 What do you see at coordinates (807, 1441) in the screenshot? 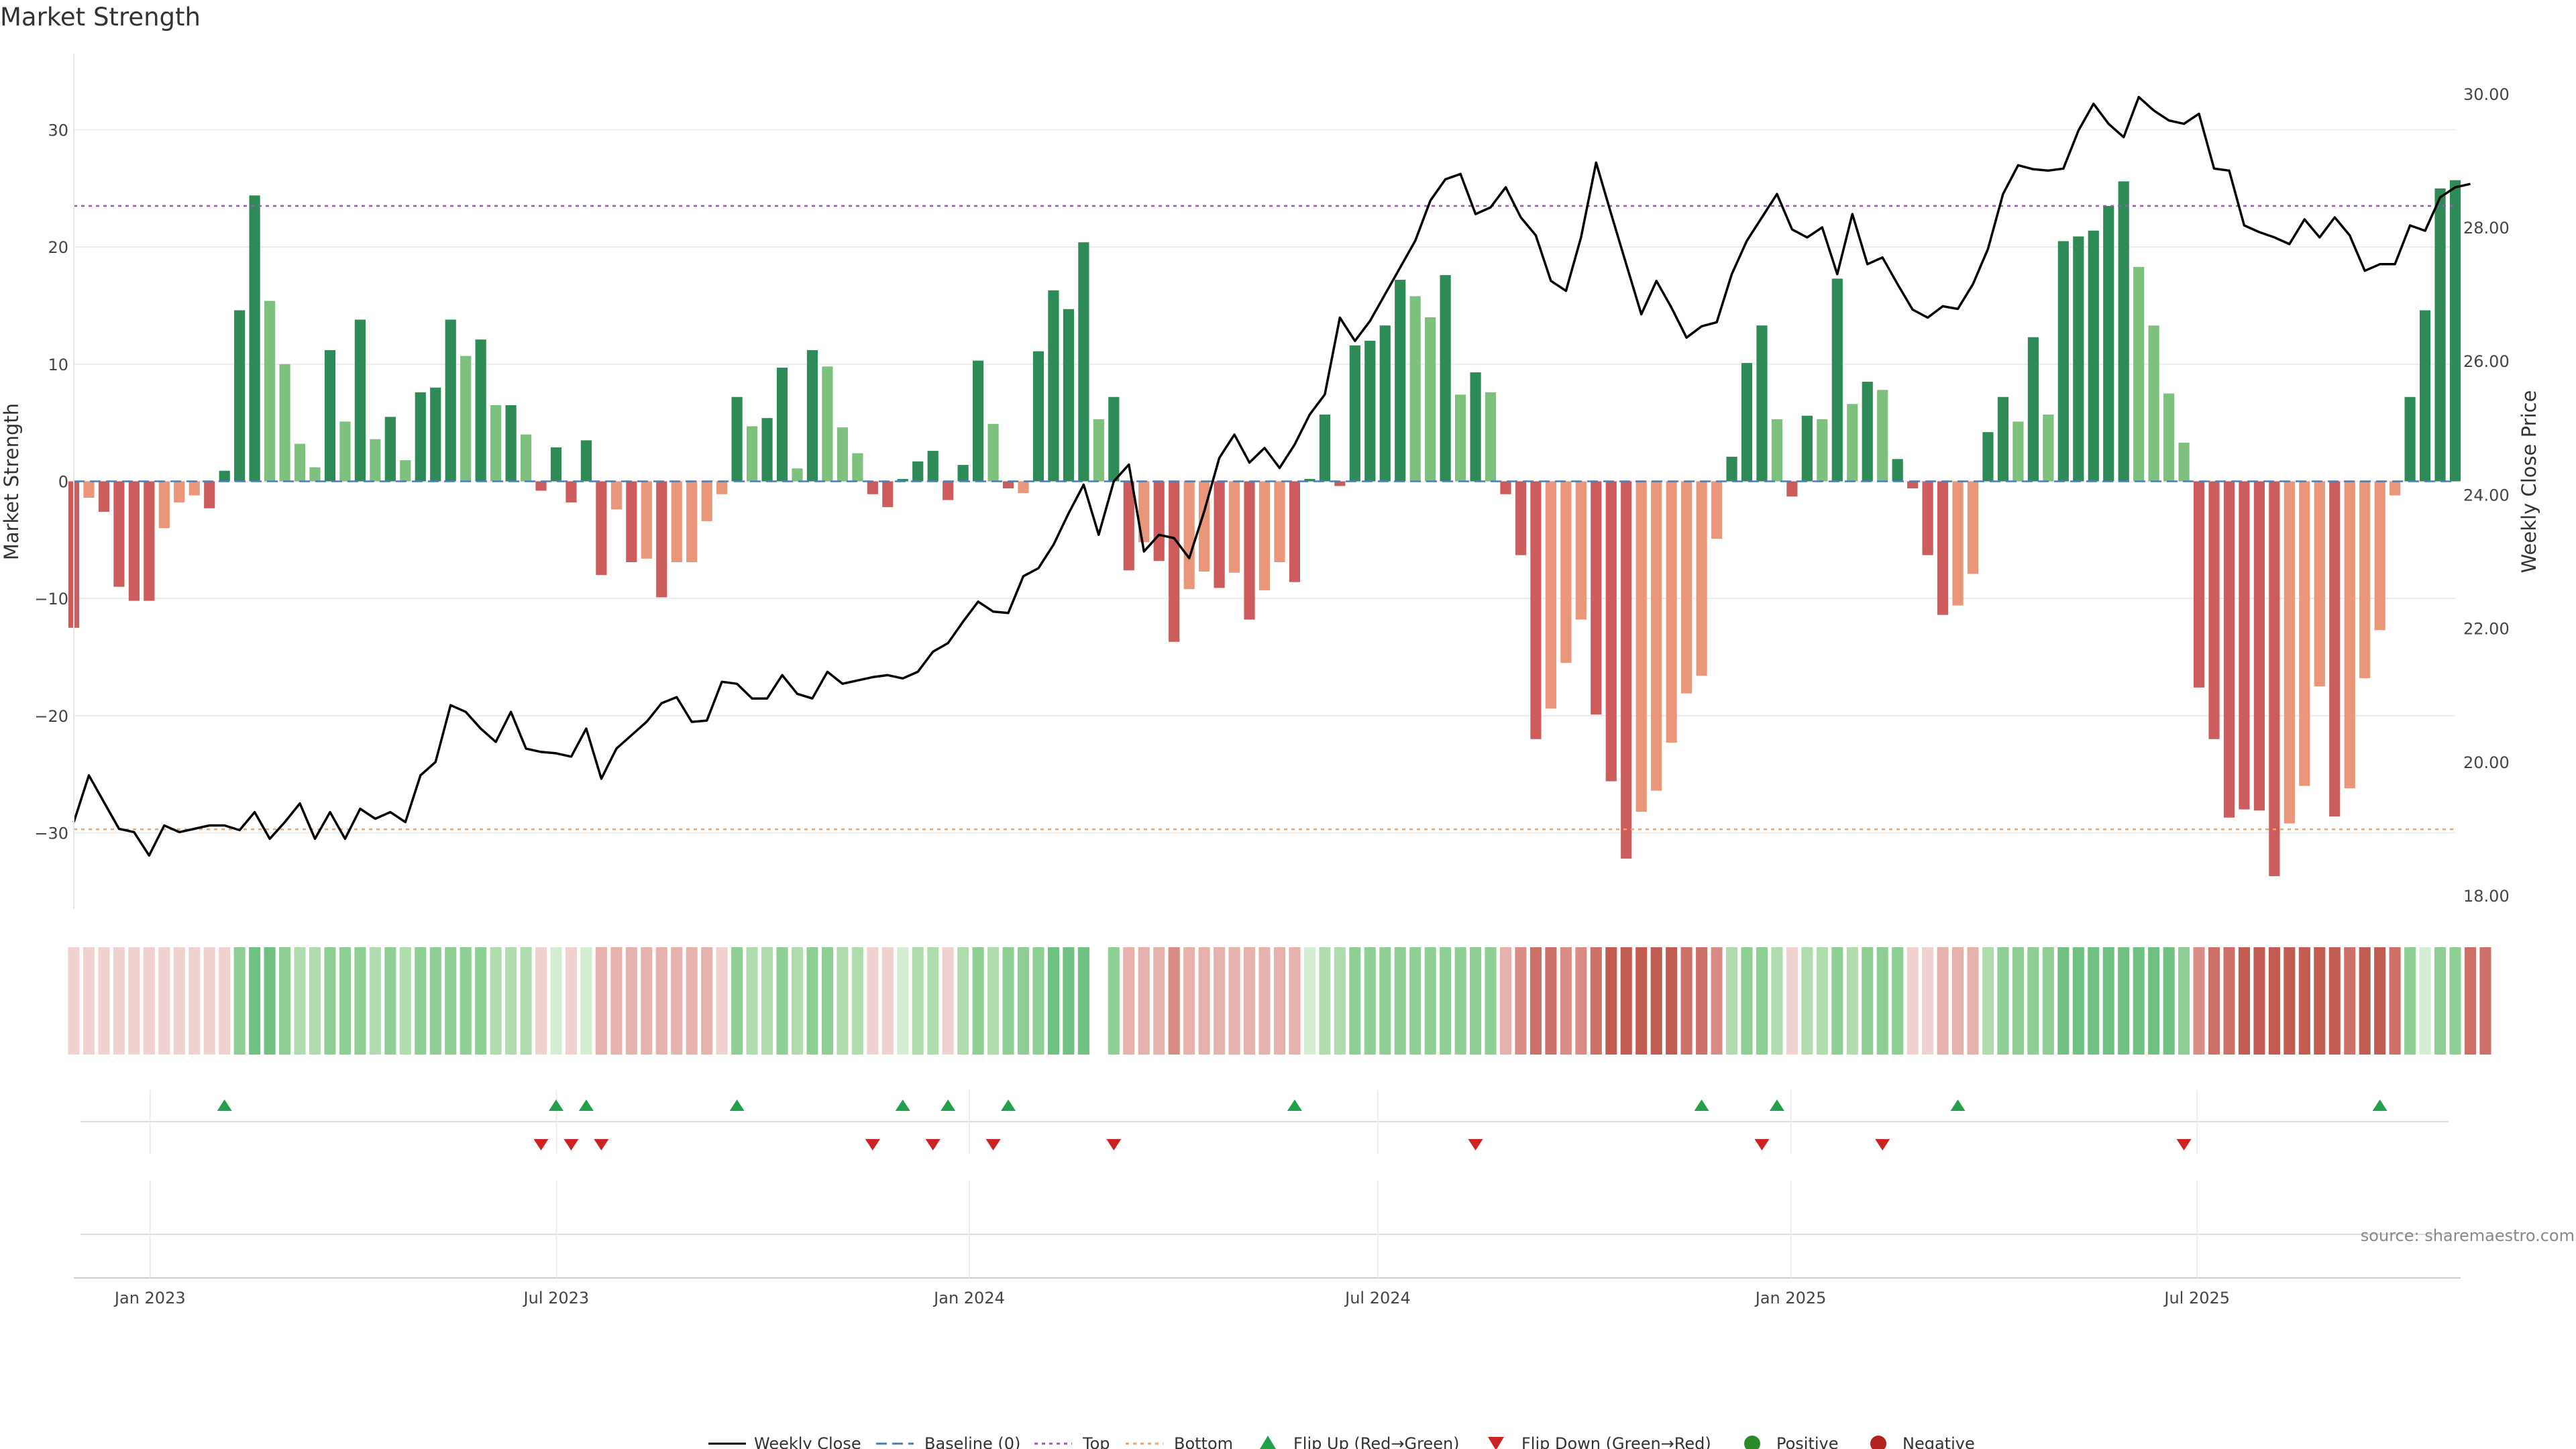
I see `legend-close-label: Weekly Close` at bounding box center [807, 1441].